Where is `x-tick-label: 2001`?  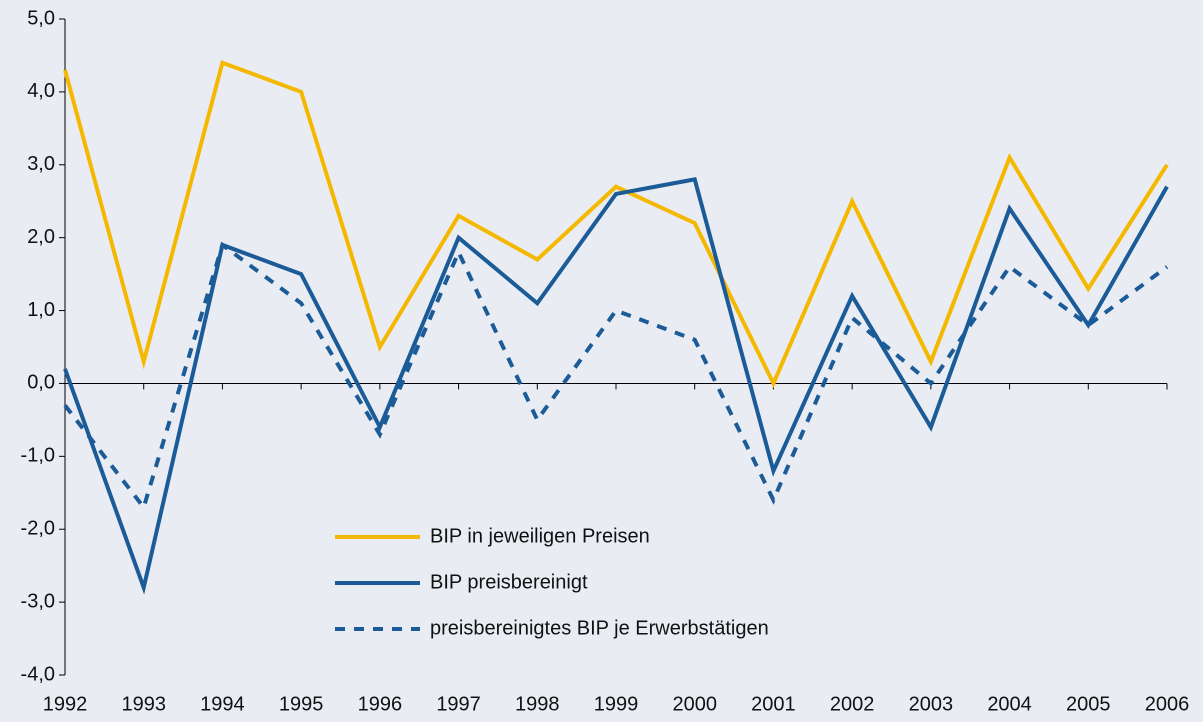 x-tick-label: 2001 is located at coordinates (773, 704).